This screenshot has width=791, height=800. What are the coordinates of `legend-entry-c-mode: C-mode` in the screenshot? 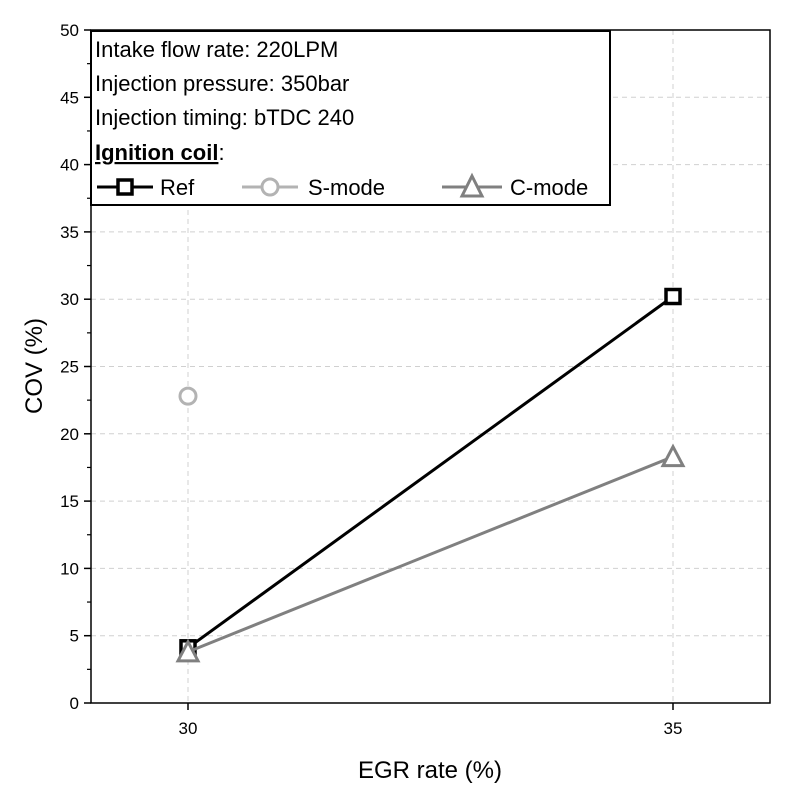 It's located at (515, 186).